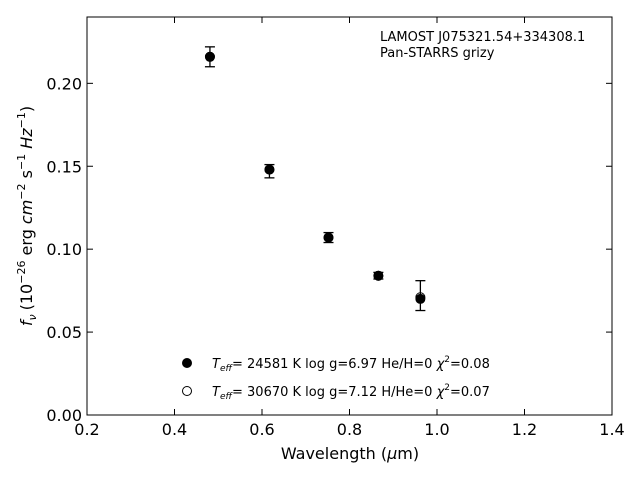 The width and height of the screenshot is (640, 484). What do you see at coordinates (351, 364) in the screenshot?
I see `legend-entry-1: Teff= 24581 K log g=6.97 He/H=0 χ2=0.08` at bounding box center [351, 364].